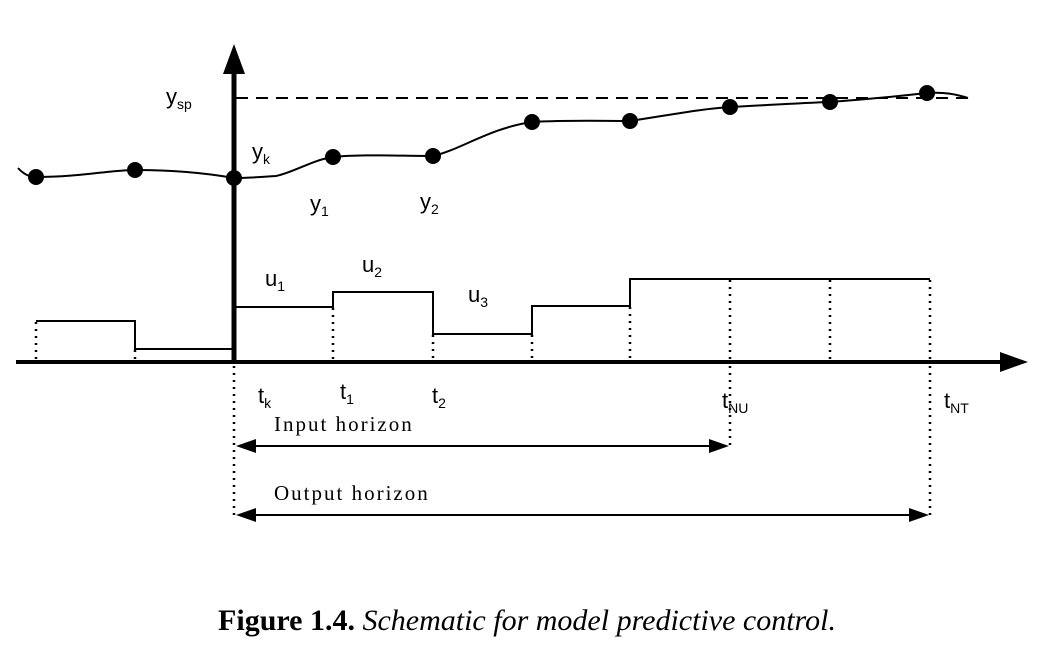  What do you see at coordinates (319, 205) in the screenshot?
I see `label-y-1: y1` at bounding box center [319, 205].